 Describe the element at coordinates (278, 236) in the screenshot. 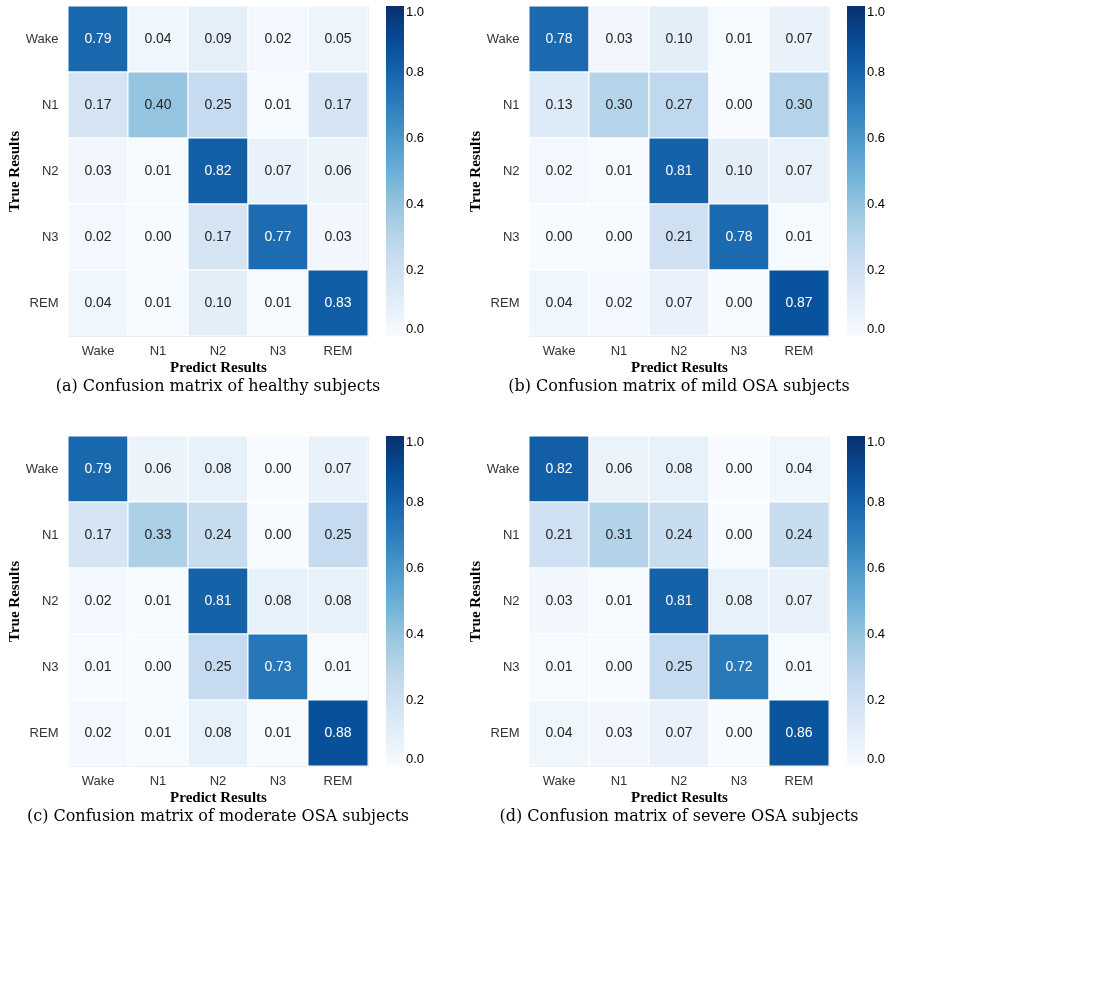

I see `data-label: 0.77` at that location.